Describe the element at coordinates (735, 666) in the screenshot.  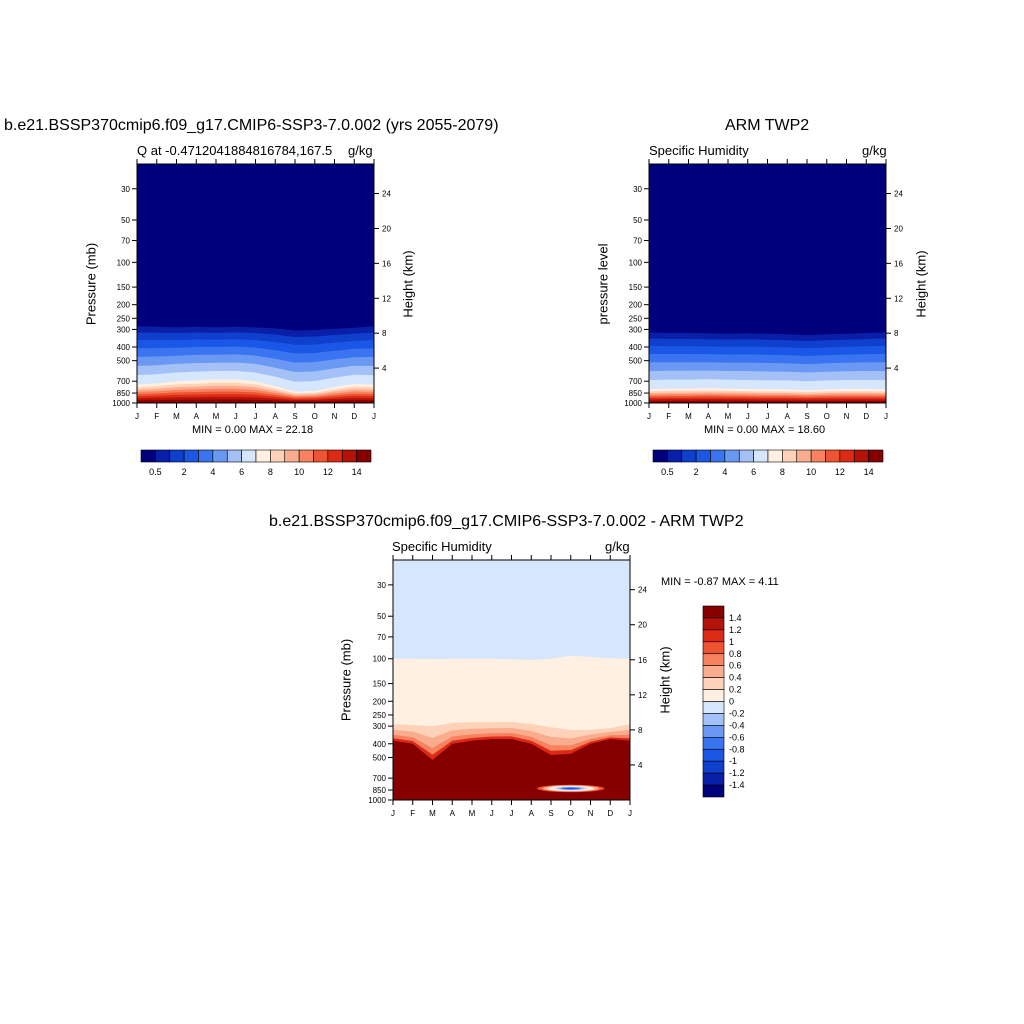
I see `panel3-colorbar-label: 0.6` at that location.